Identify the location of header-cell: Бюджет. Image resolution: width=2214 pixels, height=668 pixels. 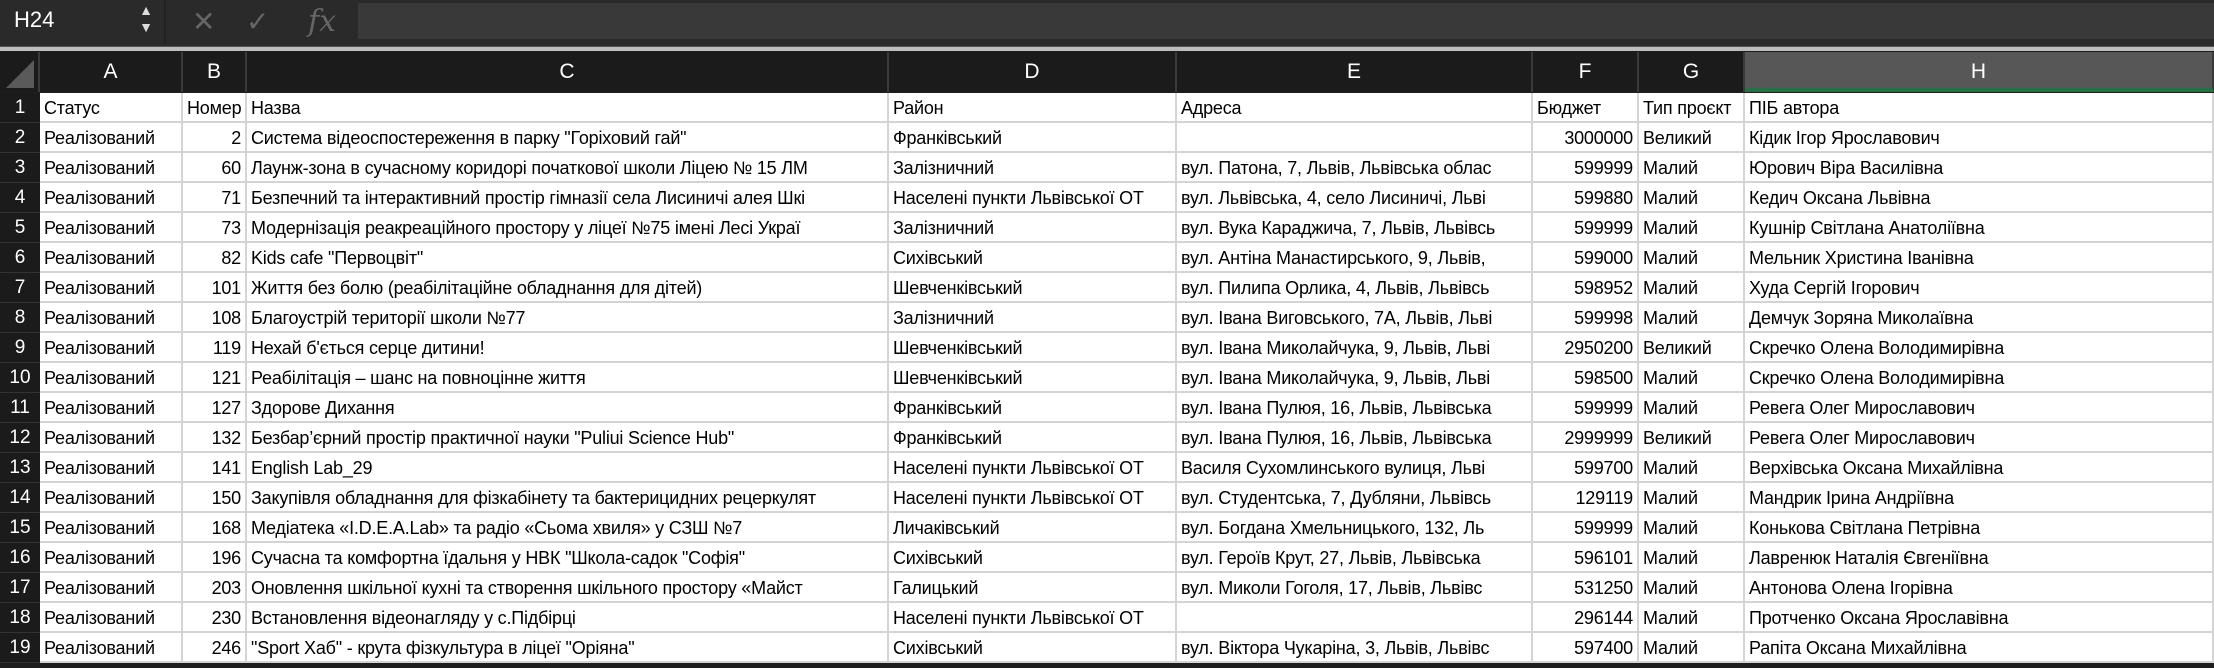
(1586, 108).